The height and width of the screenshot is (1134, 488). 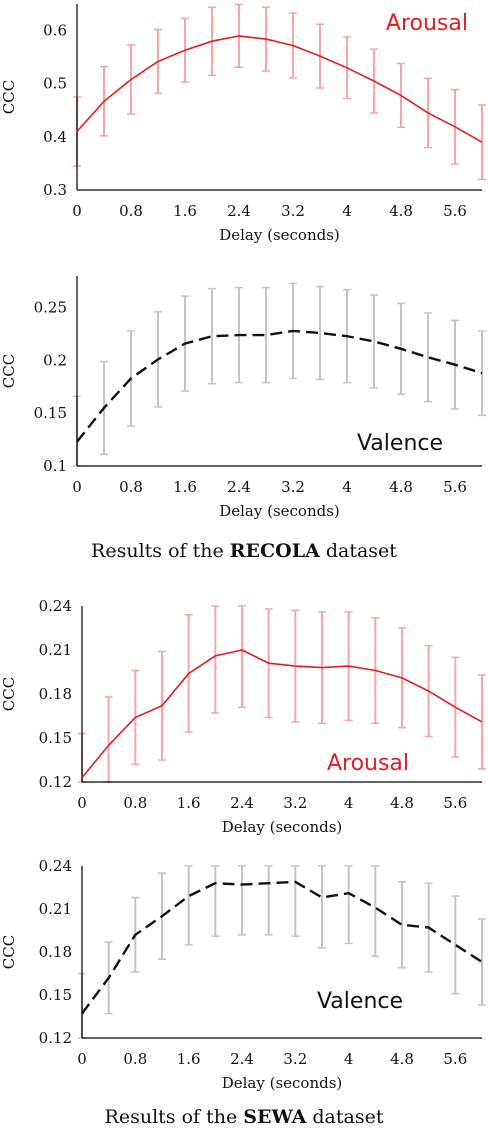 What do you see at coordinates (55, 137) in the screenshot?
I see `y-tick-label: 0.4` at bounding box center [55, 137].